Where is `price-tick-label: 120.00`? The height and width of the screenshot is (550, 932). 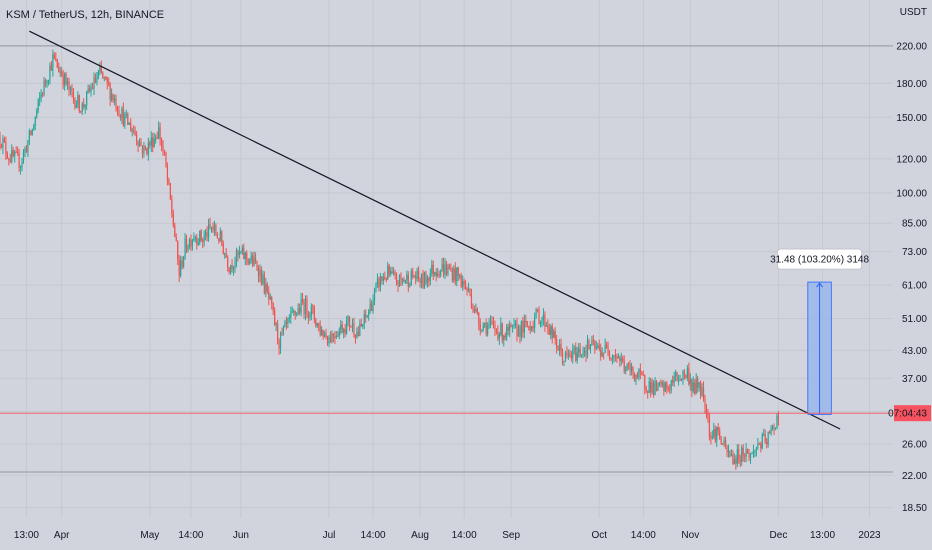 price-tick-label: 120.00 is located at coordinates (911, 159).